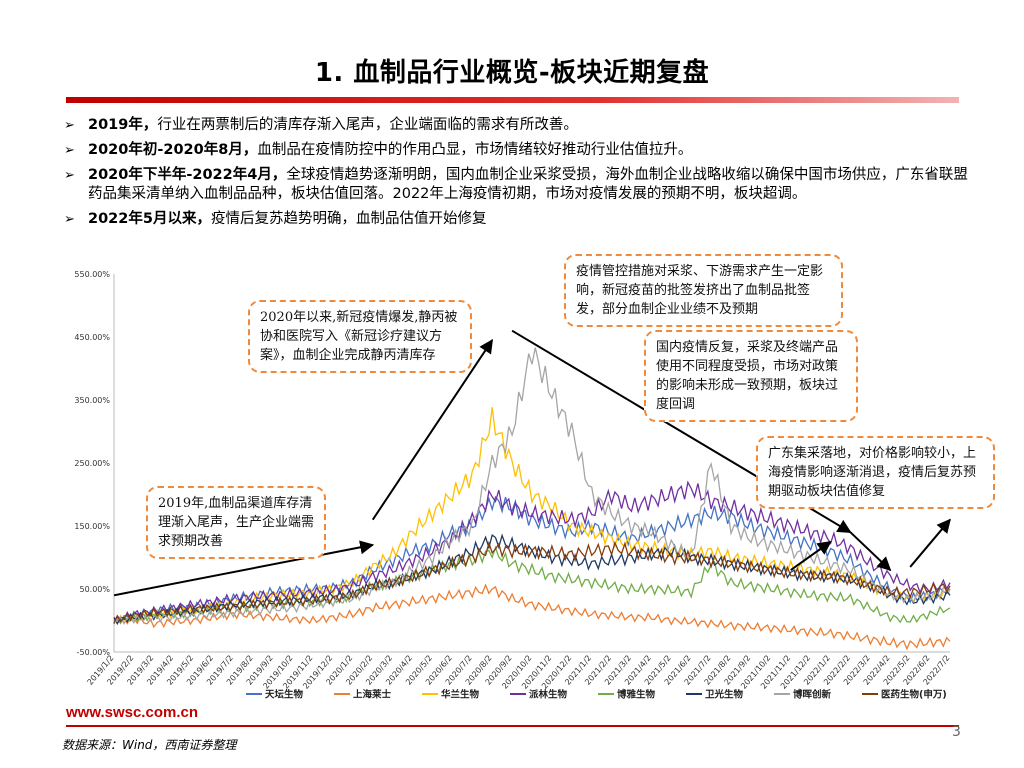 This screenshot has height=768, width=1024. What do you see at coordinates (173, 150) in the screenshot?
I see `bullet-bold: 2020年初-2020年8月，` at bounding box center [173, 150].